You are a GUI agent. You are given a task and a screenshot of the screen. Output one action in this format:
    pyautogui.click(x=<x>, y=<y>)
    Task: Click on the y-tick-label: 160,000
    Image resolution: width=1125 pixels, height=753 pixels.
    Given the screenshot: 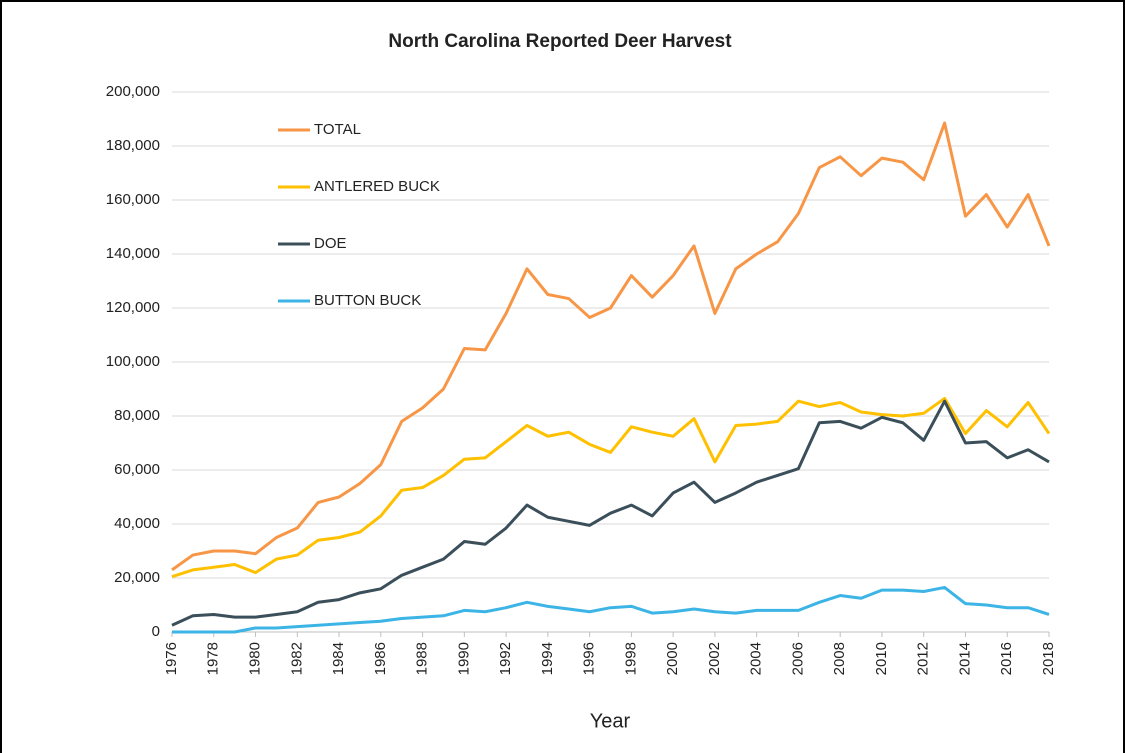 What is the action you would take?
    pyautogui.click(x=133, y=199)
    